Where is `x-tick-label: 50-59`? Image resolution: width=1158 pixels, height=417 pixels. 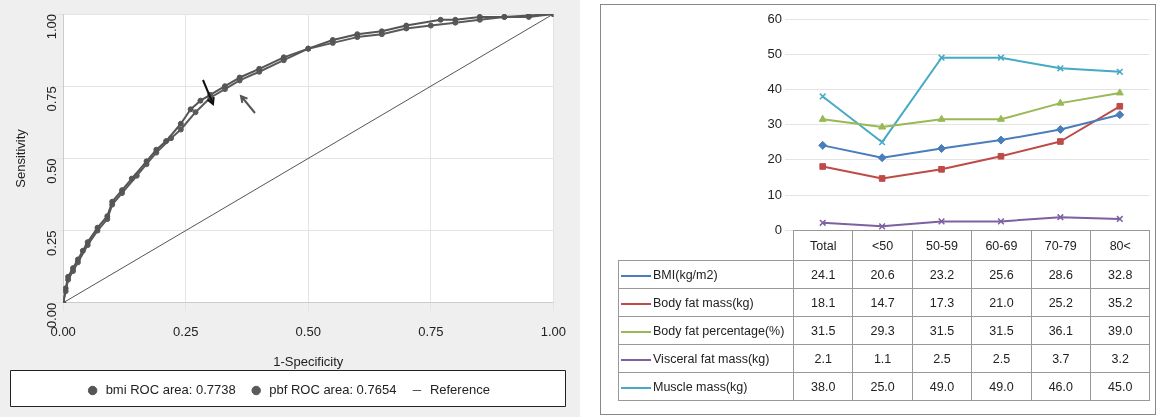 x-tick-label: 50-59 is located at coordinates (942, 245).